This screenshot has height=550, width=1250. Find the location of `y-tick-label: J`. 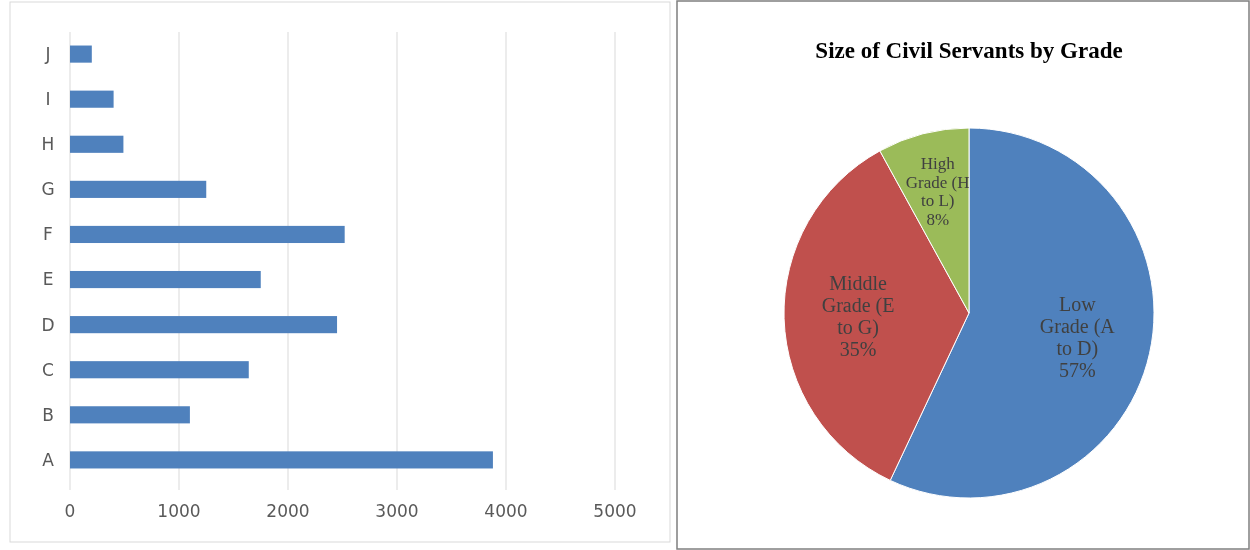

y-tick-label: J is located at coordinates (47, 54).